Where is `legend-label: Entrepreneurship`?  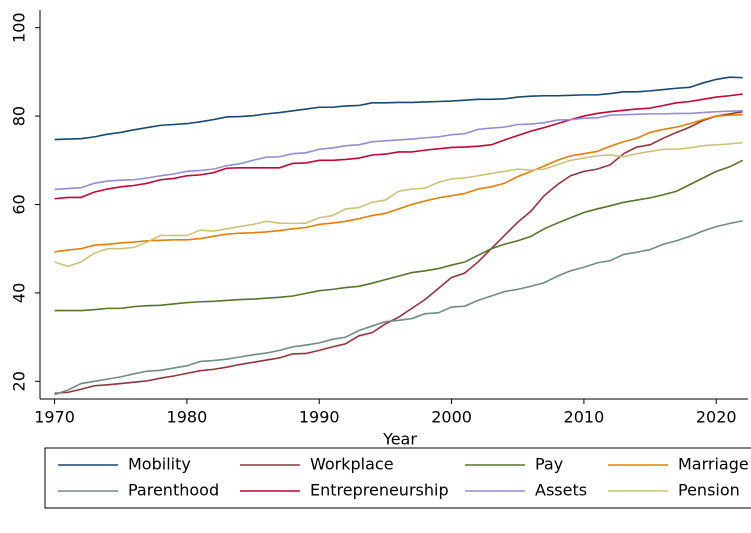 legend-label: Entrepreneurship is located at coordinates (379, 490).